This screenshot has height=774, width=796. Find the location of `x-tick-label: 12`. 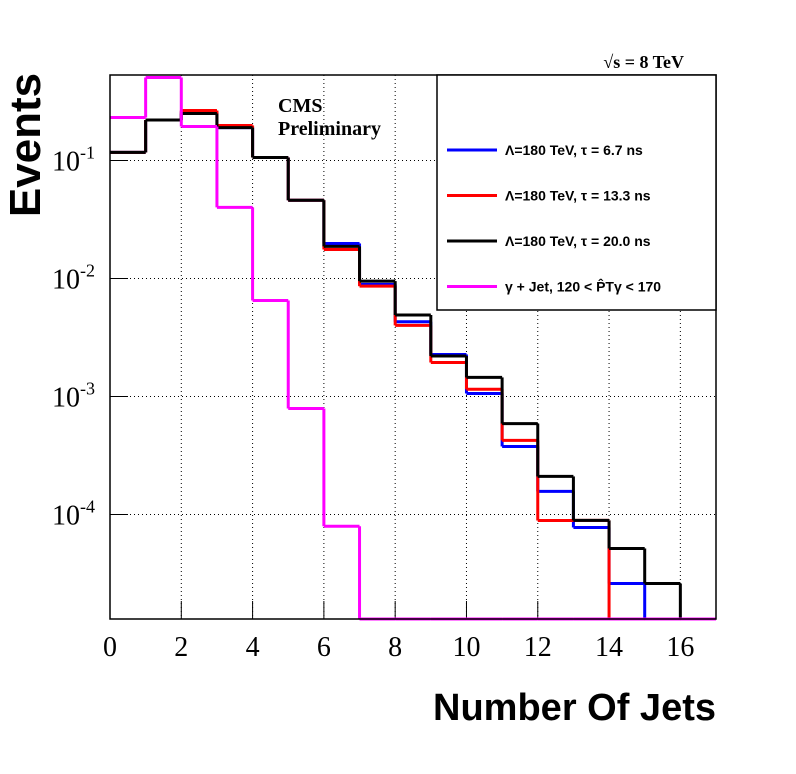

x-tick-label: 12 is located at coordinates (538, 647).